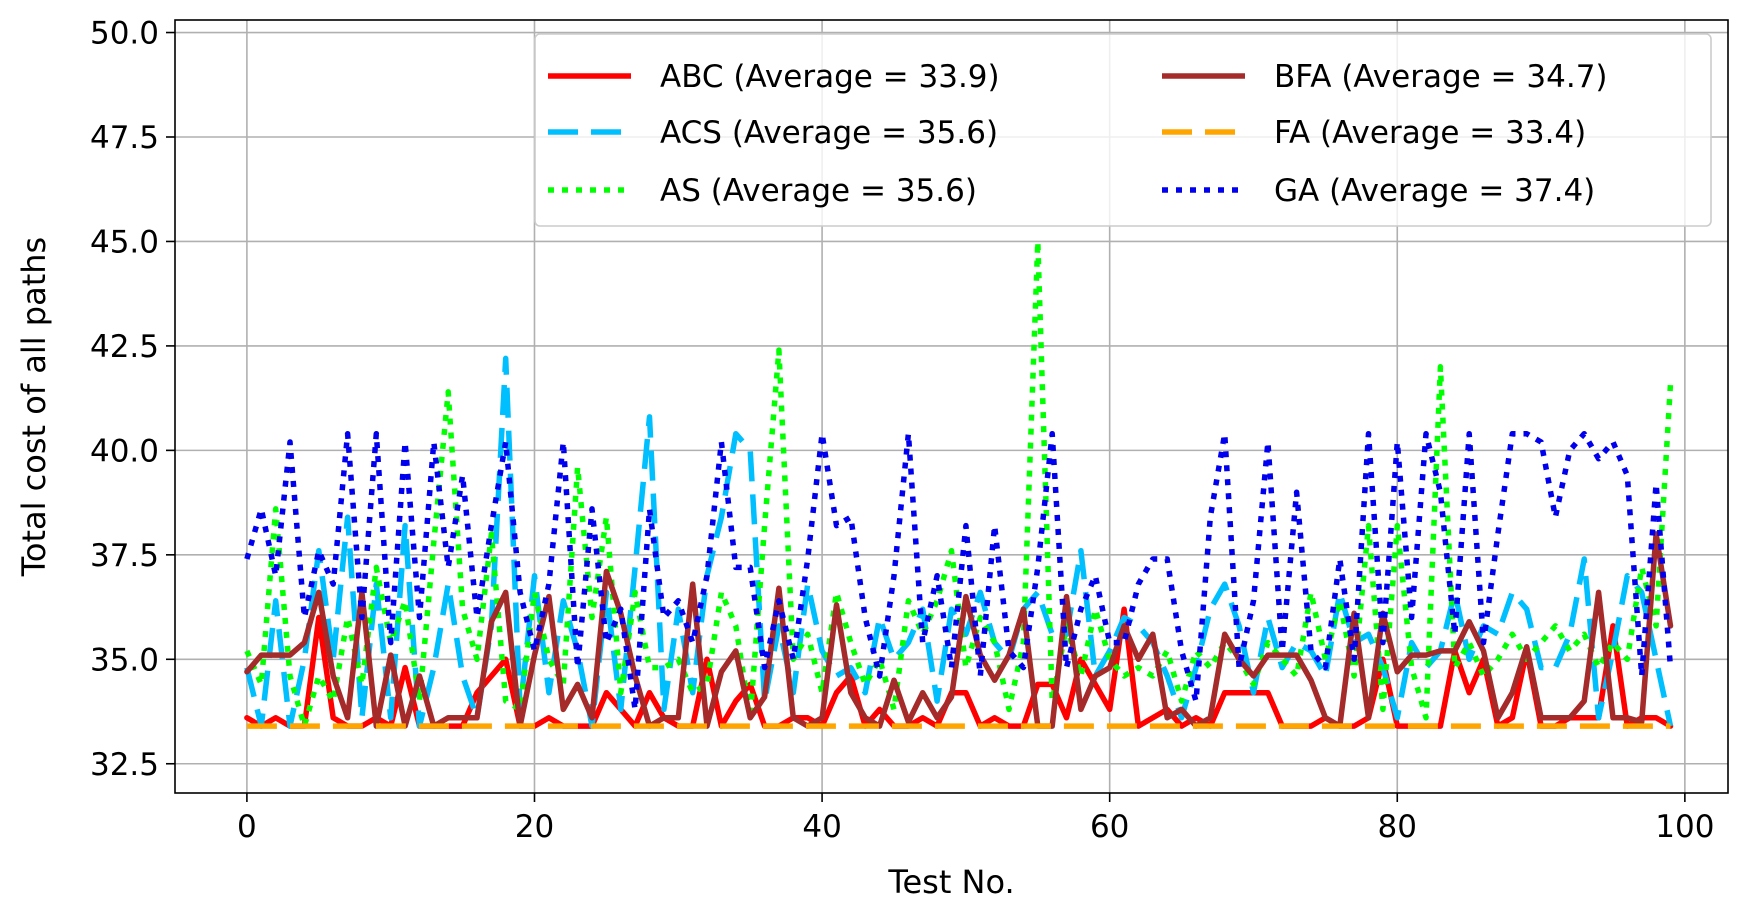 This screenshot has height=919, width=1745. I want to click on x-axis-label: Test No., so click(950, 882).